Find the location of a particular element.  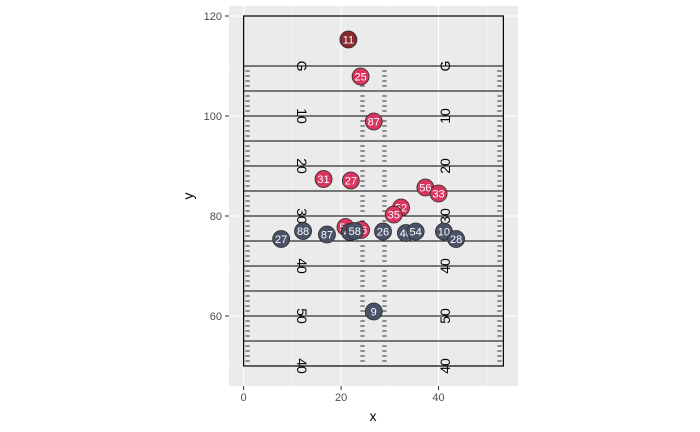

player-number-label: 25 is located at coordinates (360, 78).